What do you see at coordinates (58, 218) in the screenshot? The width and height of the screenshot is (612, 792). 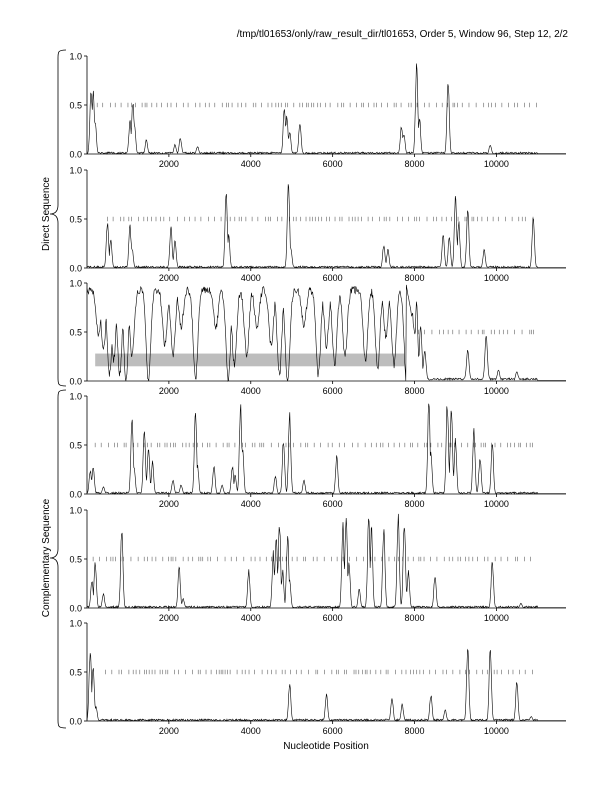 I see `direct-sequence-brace` at bounding box center [58, 218].